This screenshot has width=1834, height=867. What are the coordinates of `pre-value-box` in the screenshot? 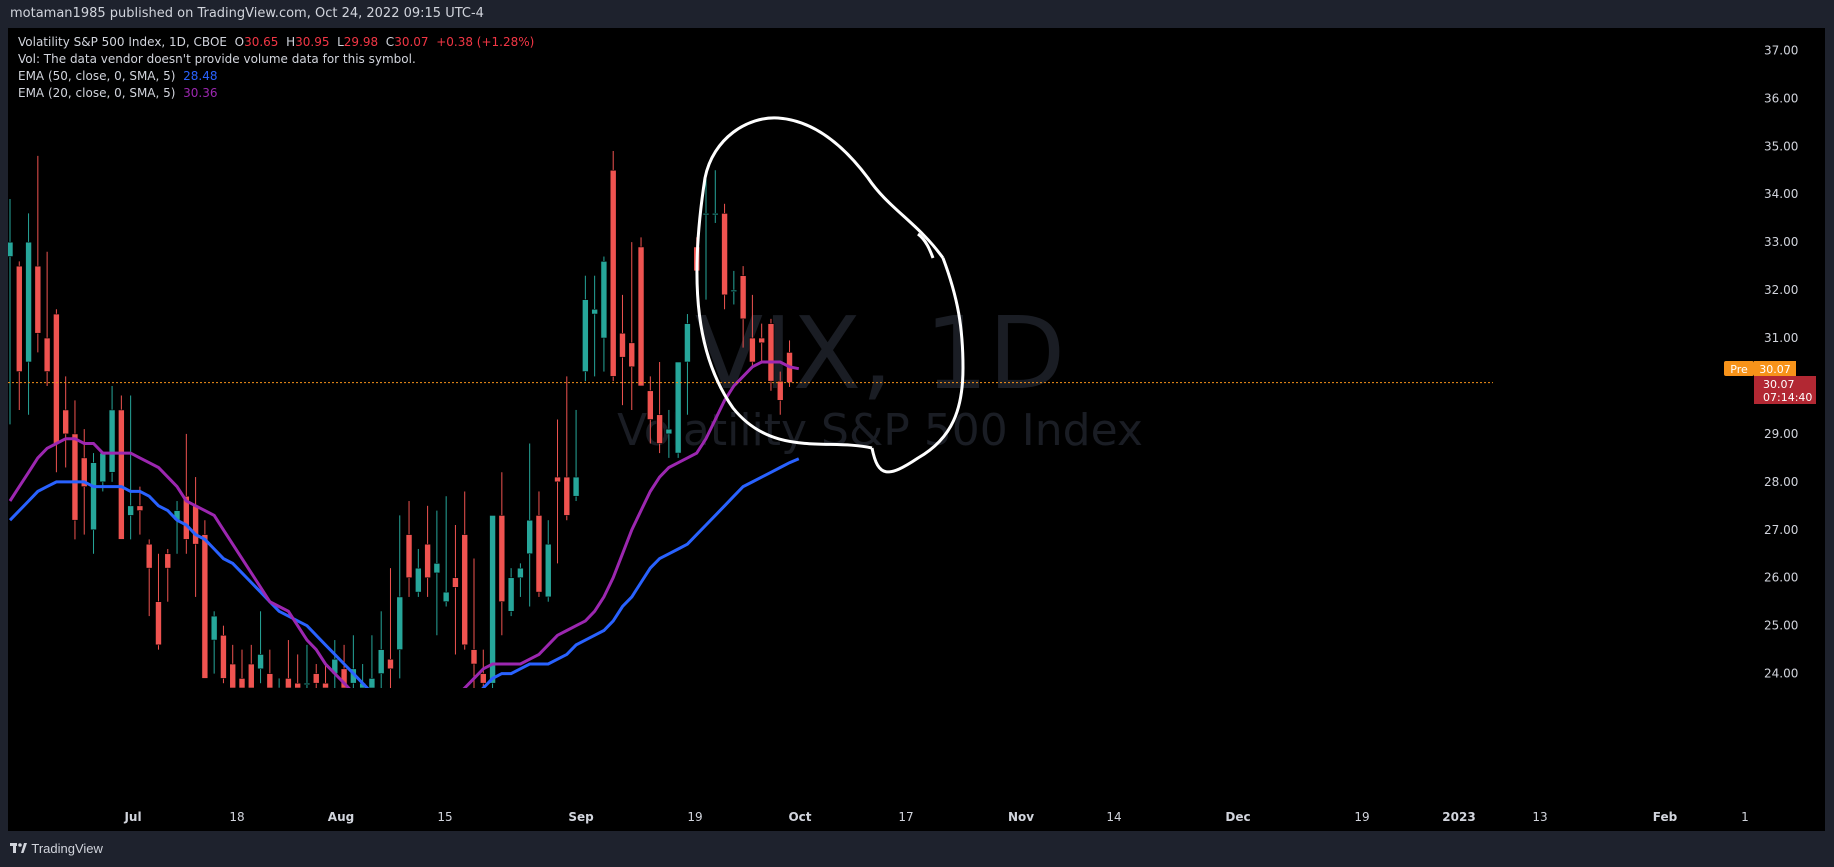 It's located at (1775, 368).